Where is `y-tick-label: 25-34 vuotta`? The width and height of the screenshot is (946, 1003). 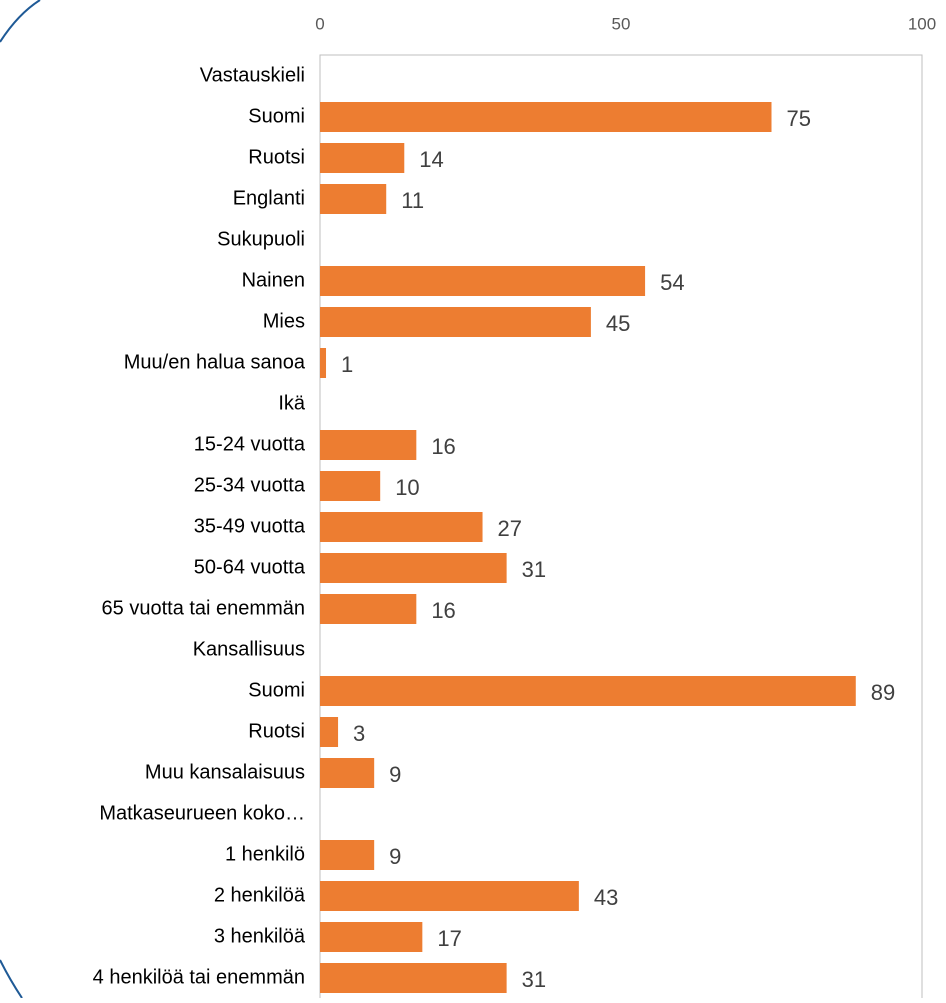 y-tick-label: 25-34 vuotta is located at coordinates (250, 485).